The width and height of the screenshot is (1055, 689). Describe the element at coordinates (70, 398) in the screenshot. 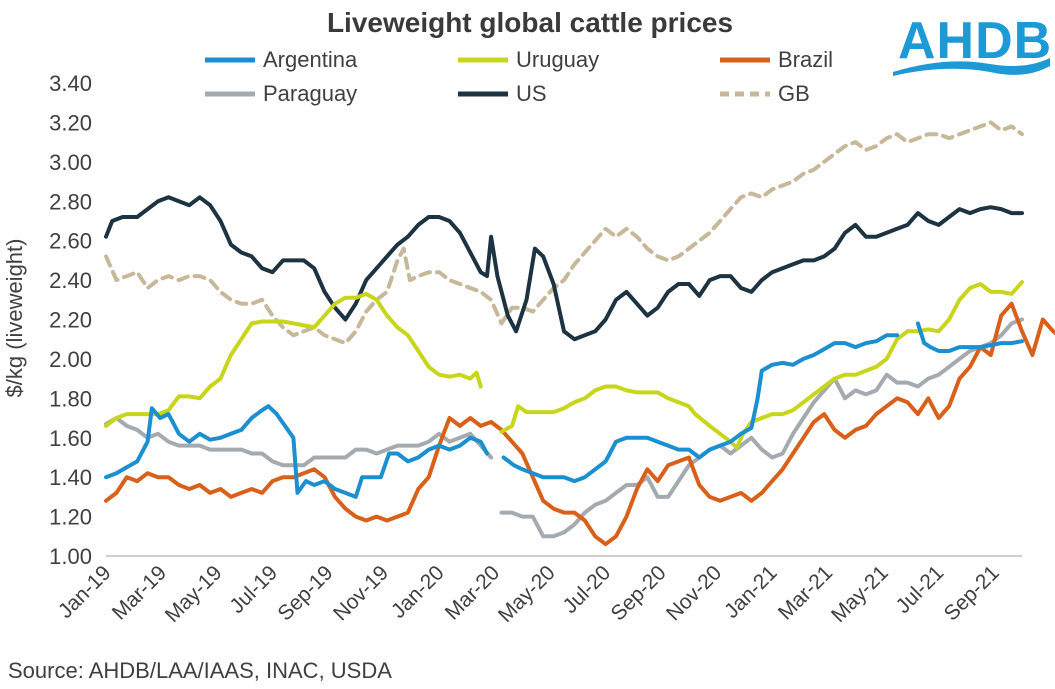

I see `y-tick-label: 1.80` at that location.